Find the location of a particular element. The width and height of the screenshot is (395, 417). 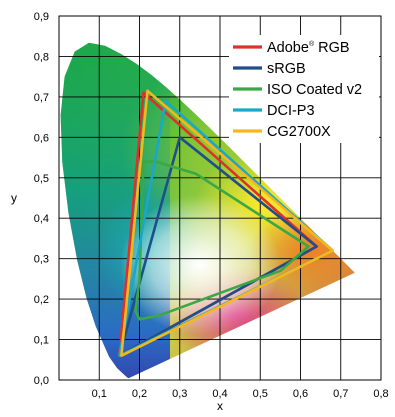

y-axis-label: y is located at coordinates (14, 198).